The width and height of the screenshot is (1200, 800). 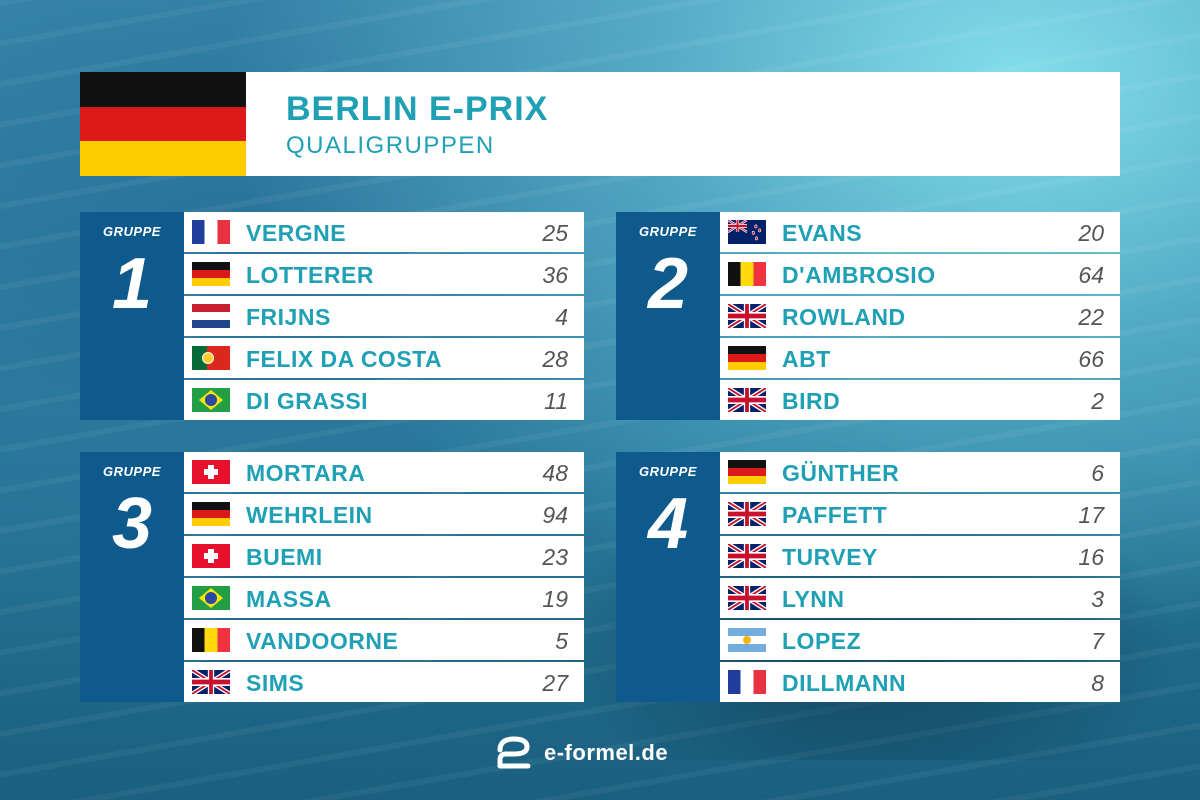 What do you see at coordinates (384, 232) in the screenshot?
I see `driver-row: VERGNE 25` at bounding box center [384, 232].